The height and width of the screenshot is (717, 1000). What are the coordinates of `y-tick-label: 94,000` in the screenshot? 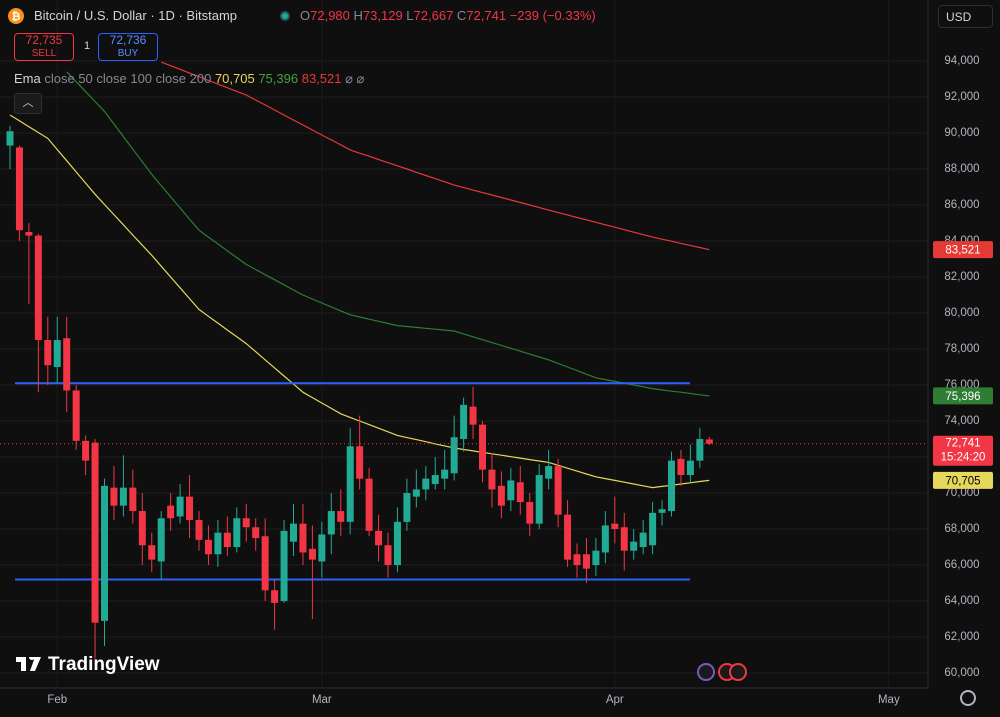 It's located at (961, 61).